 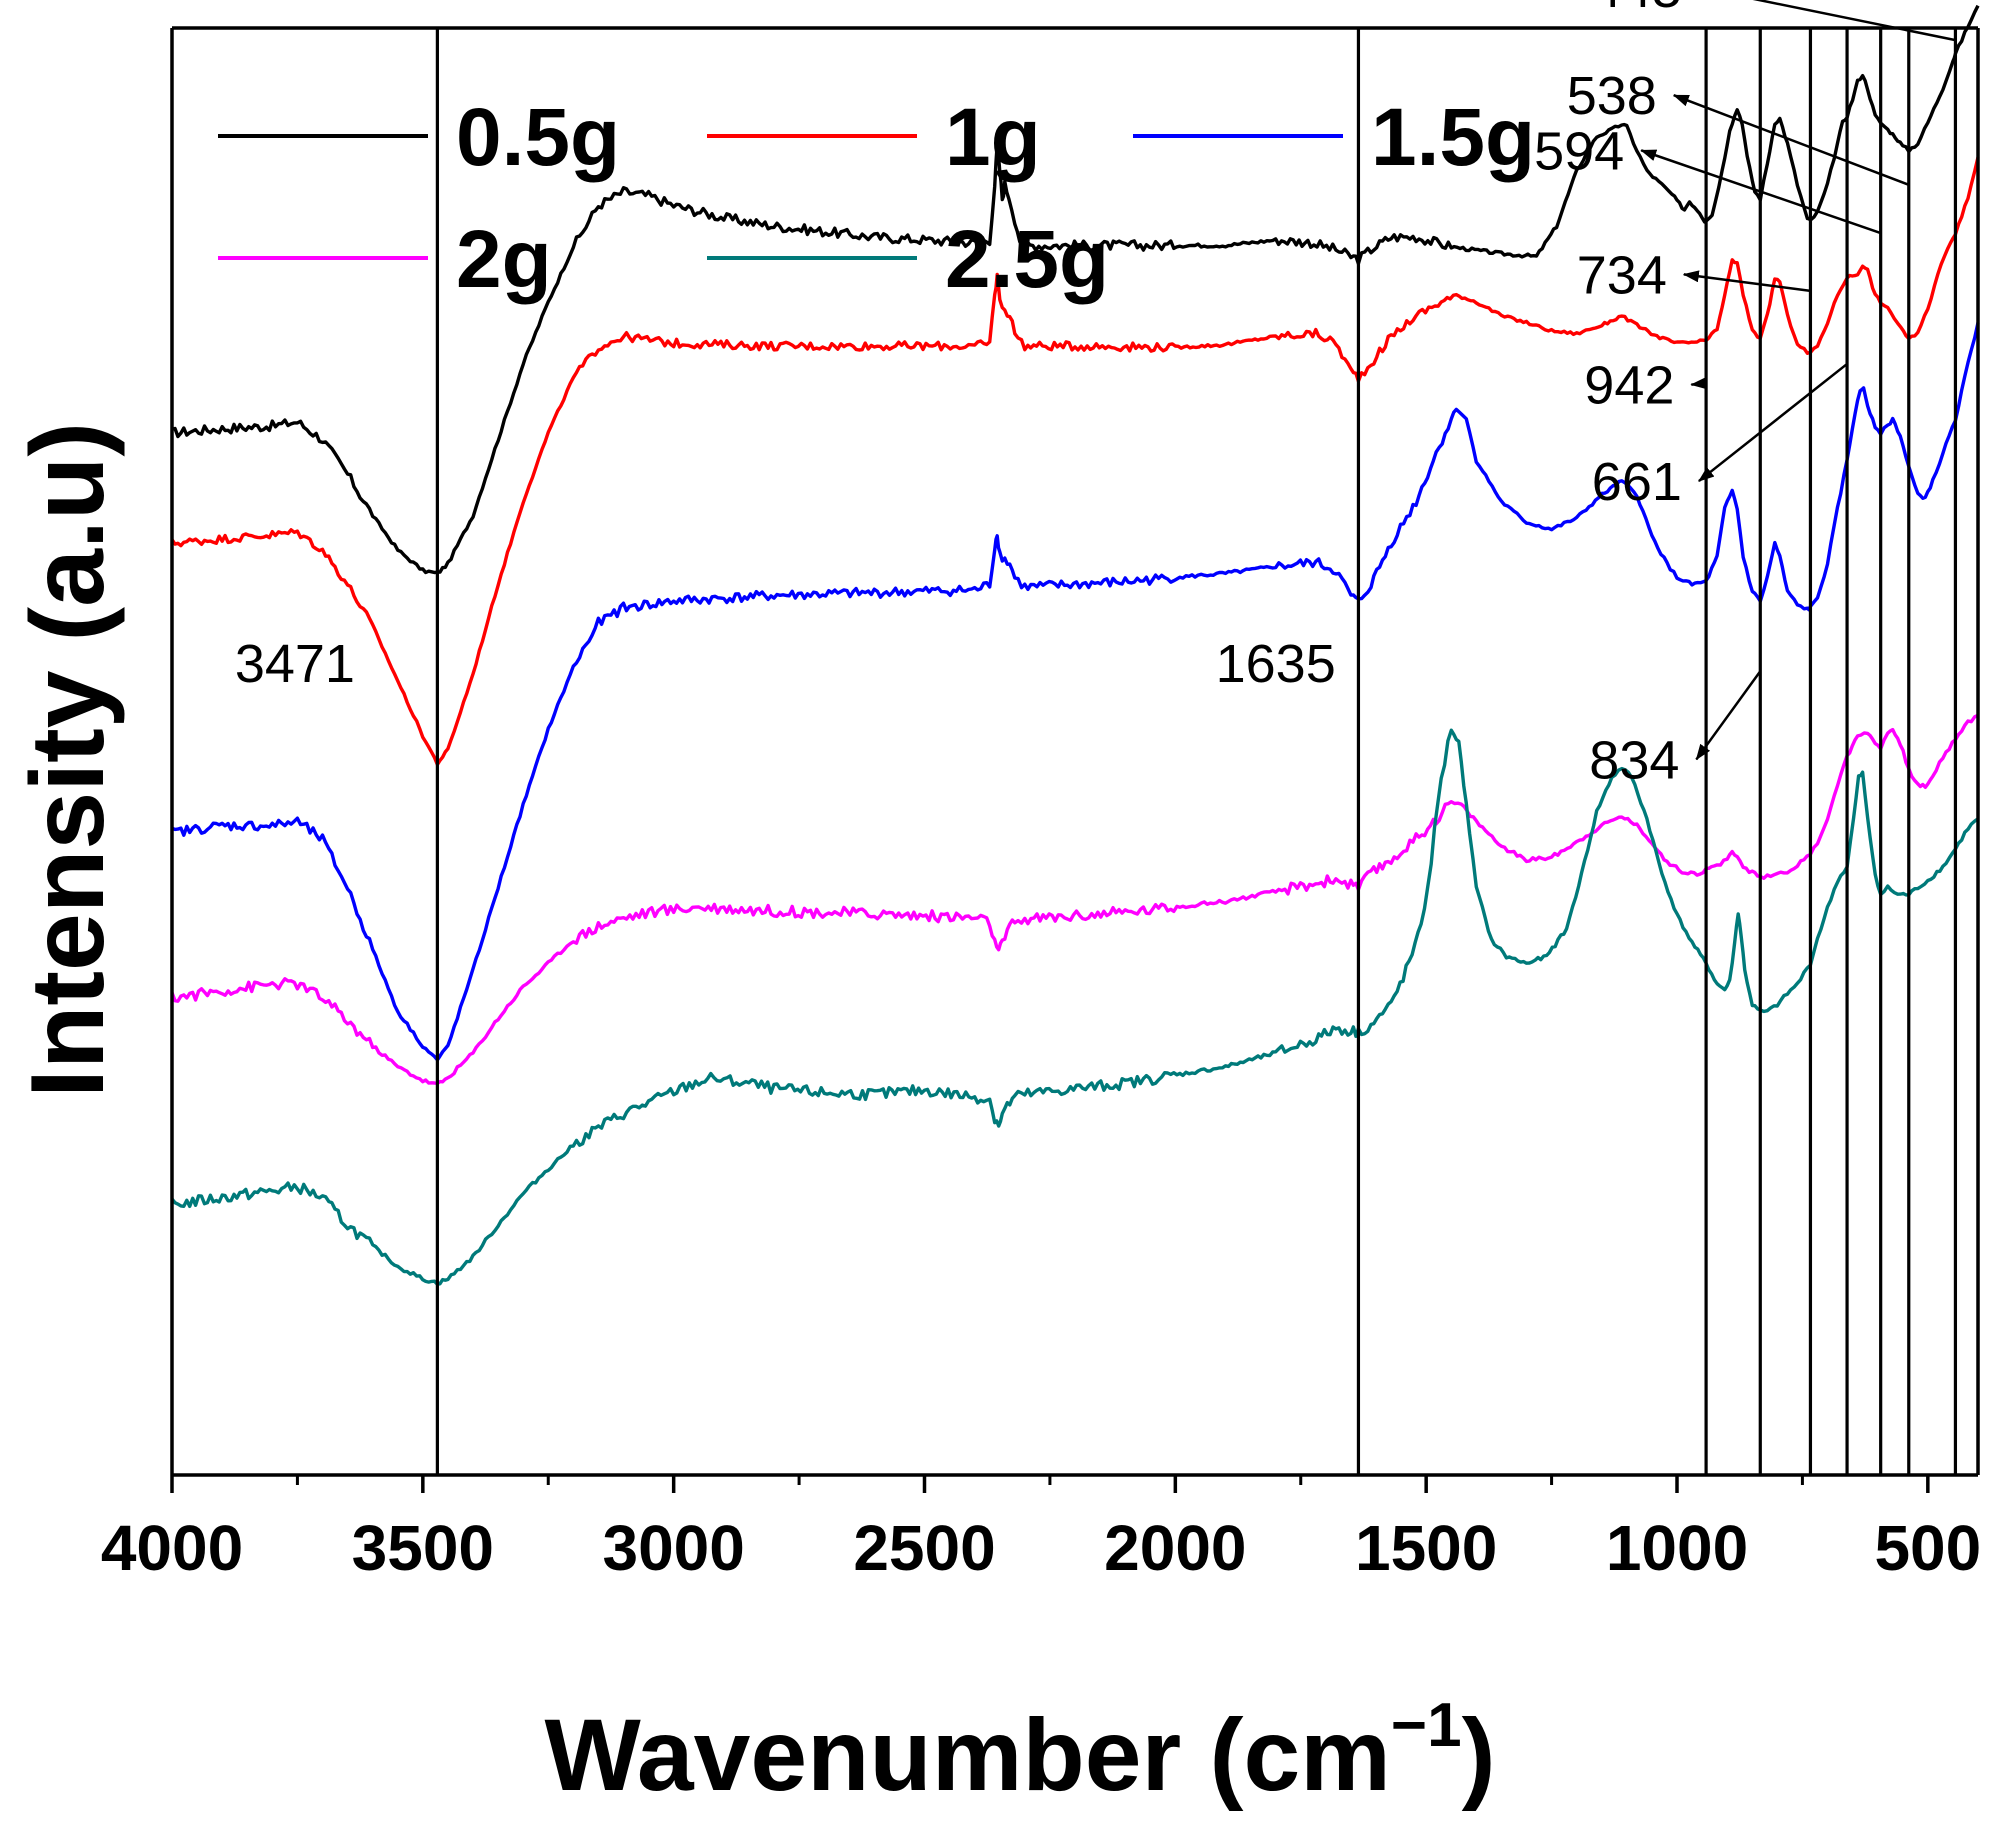 I want to click on legend-label-1g: 1g, so click(x=993, y=137).